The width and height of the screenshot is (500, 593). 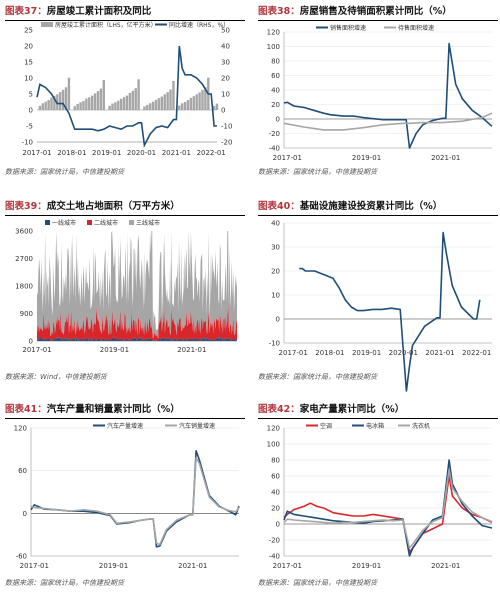 What do you see at coordinates (28, 47) in the screenshot?
I see `y-tick-label: 20` at bounding box center [28, 47].